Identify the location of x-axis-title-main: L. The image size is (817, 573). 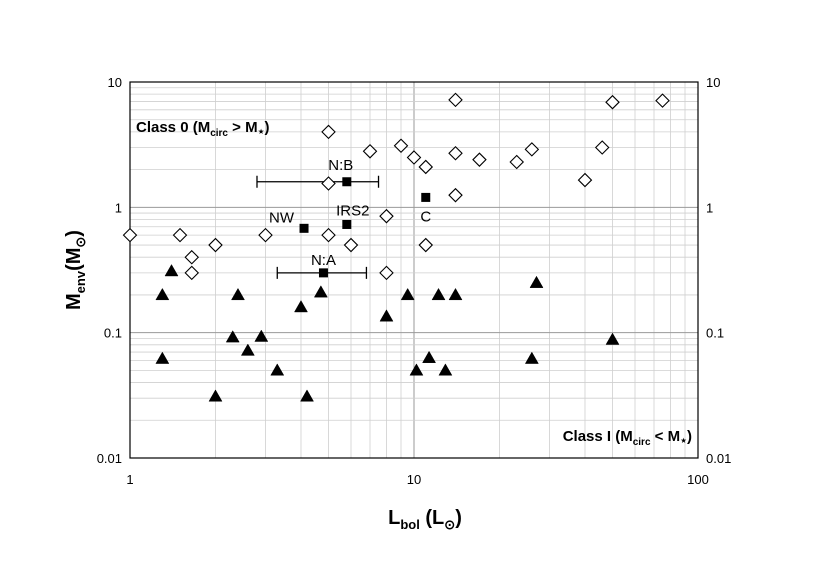
(394, 518).